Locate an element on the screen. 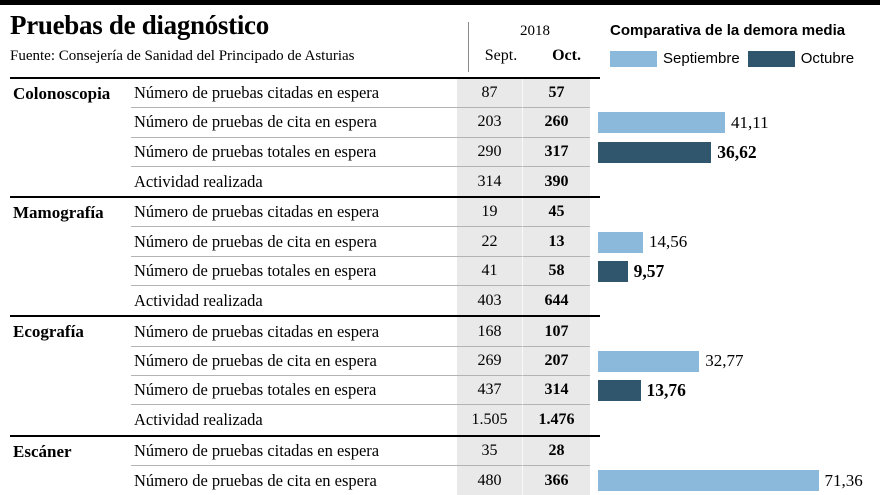 Image resolution: width=880 pixels, height=495 pixels. column-header-sept: Sept. is located at coordinates (501, 55).